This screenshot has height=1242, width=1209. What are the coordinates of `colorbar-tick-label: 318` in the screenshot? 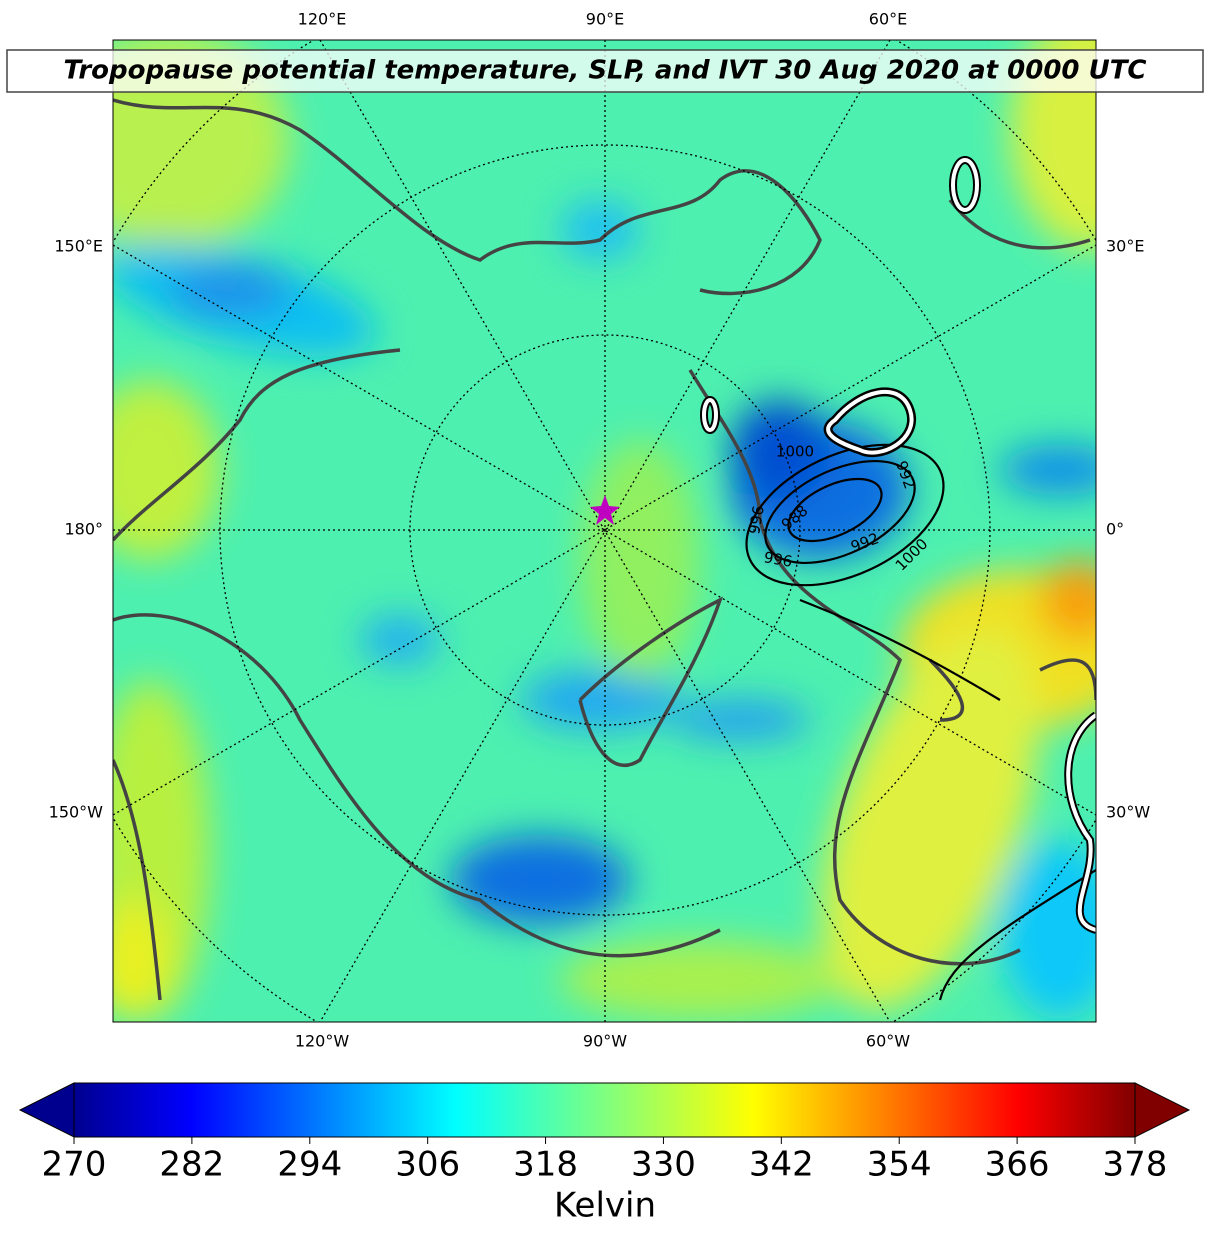 It's located at (545, 1165).